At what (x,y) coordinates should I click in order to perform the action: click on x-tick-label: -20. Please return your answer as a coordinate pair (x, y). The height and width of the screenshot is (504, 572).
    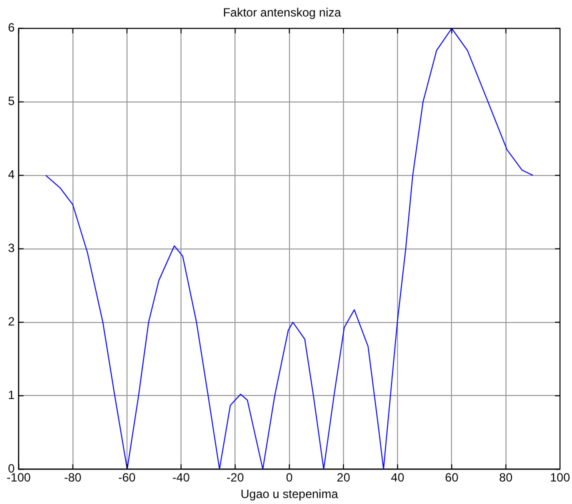
    Looking at the image, I should click on (235, 477).